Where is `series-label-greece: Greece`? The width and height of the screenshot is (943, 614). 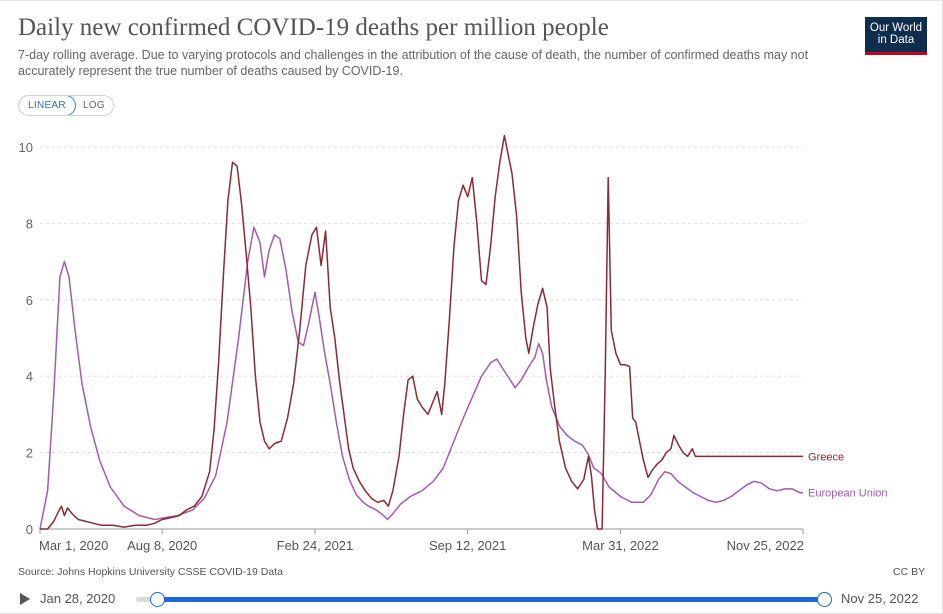
series-label-greece: Greece is located at coordinates (826, 457).